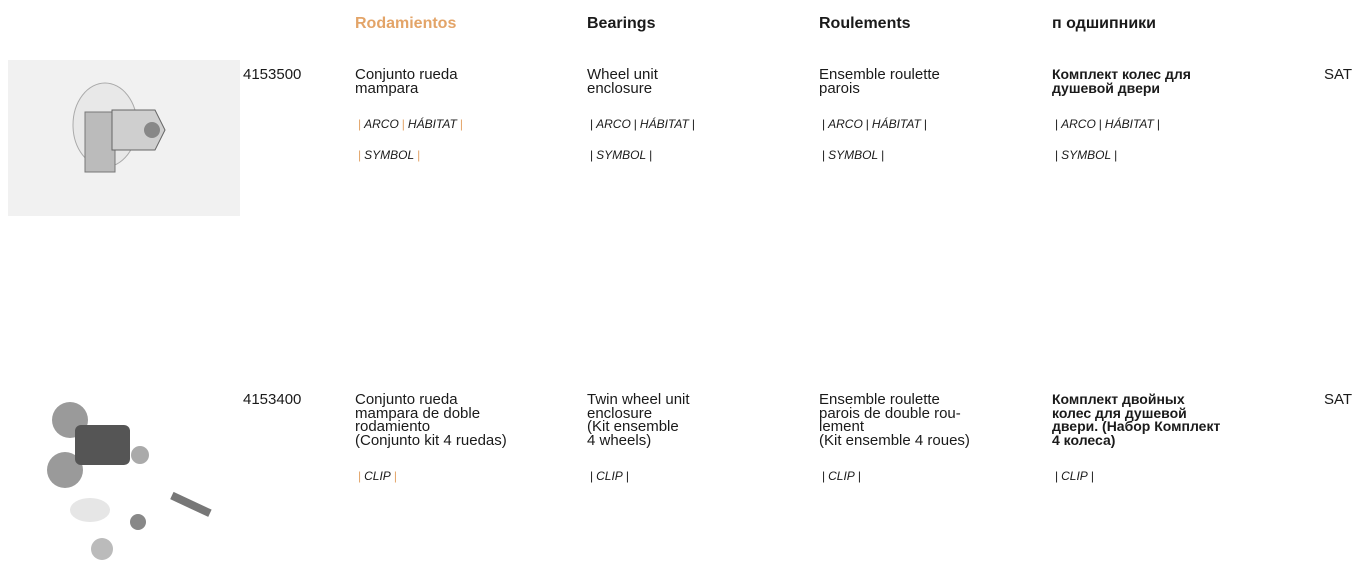  I want to click on description-line: колес для душевой, so click(1119, 412).